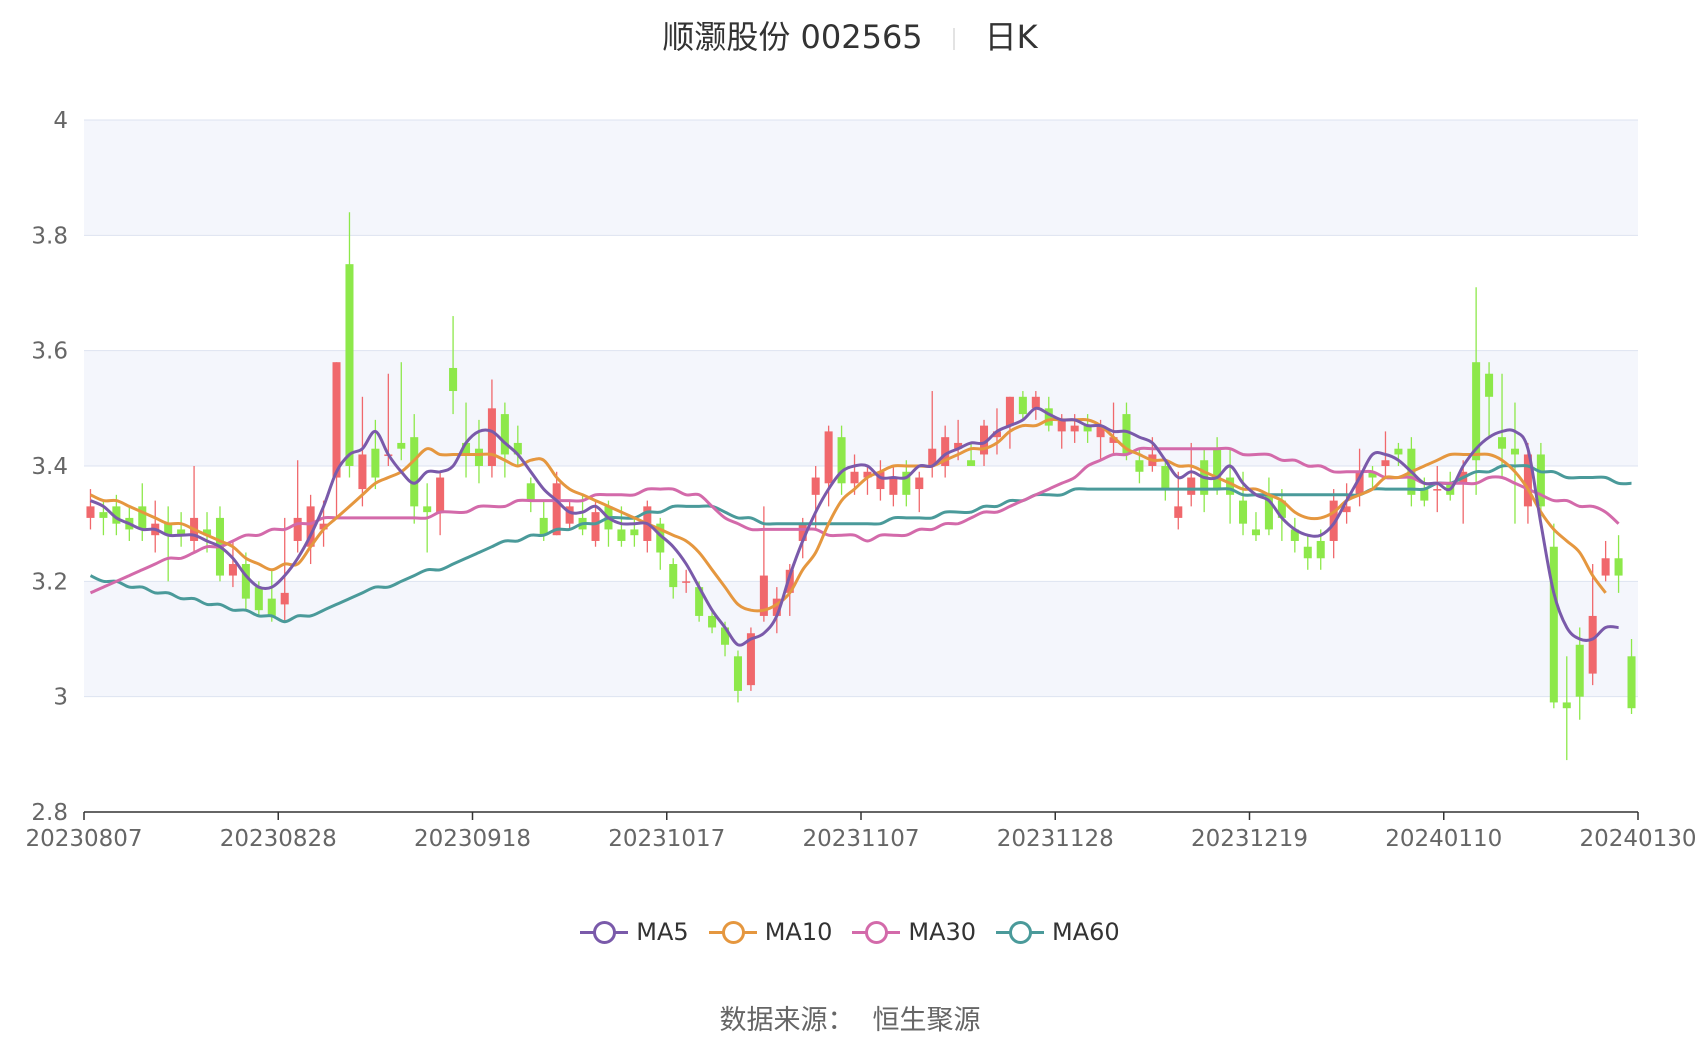 The width and height of the screenshot is (1700, 1037). I want to click on y-tick-label: 3.2, so click(49, 582).